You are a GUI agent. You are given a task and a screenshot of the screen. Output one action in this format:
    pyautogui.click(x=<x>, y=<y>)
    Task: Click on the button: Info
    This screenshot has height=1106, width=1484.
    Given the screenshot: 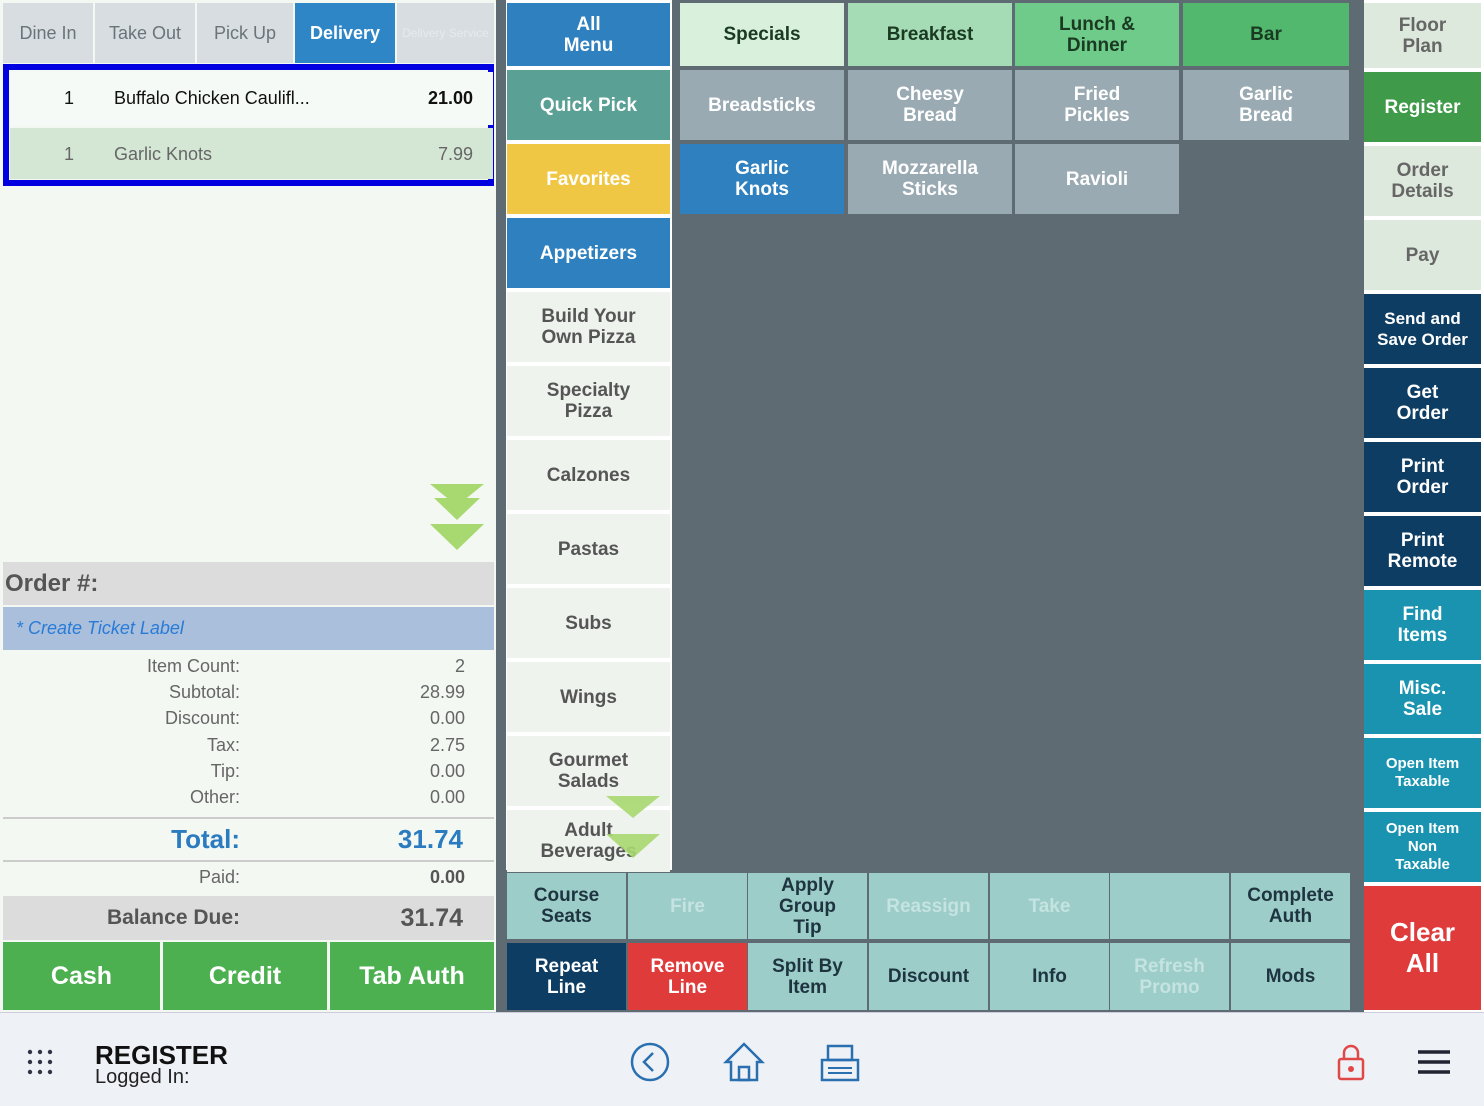 What is the action you would take?
    pyautogui.click(x=1049, y=976)
    